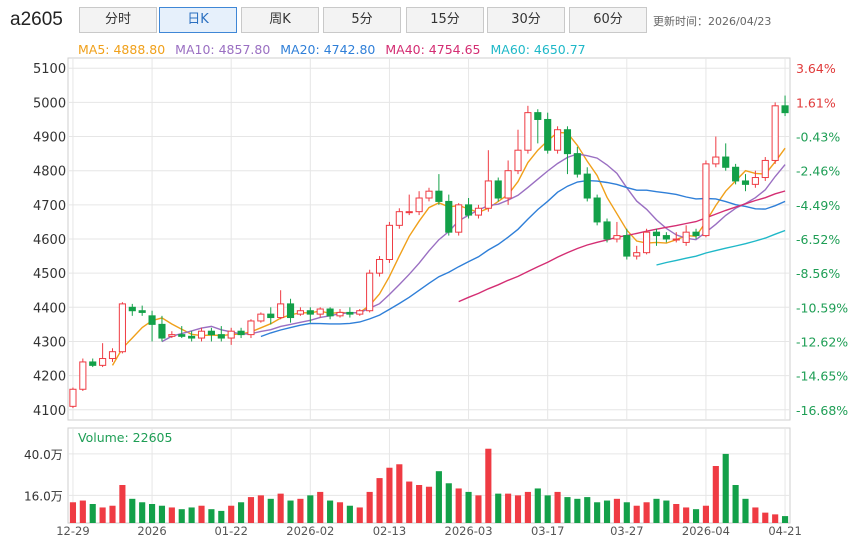 The width and height of the screenshot is (861, 537). What do you see at coordinates (608, 20) in the screenshot?
I see `tab-60min: 60分` at bounding box center [608, 20].